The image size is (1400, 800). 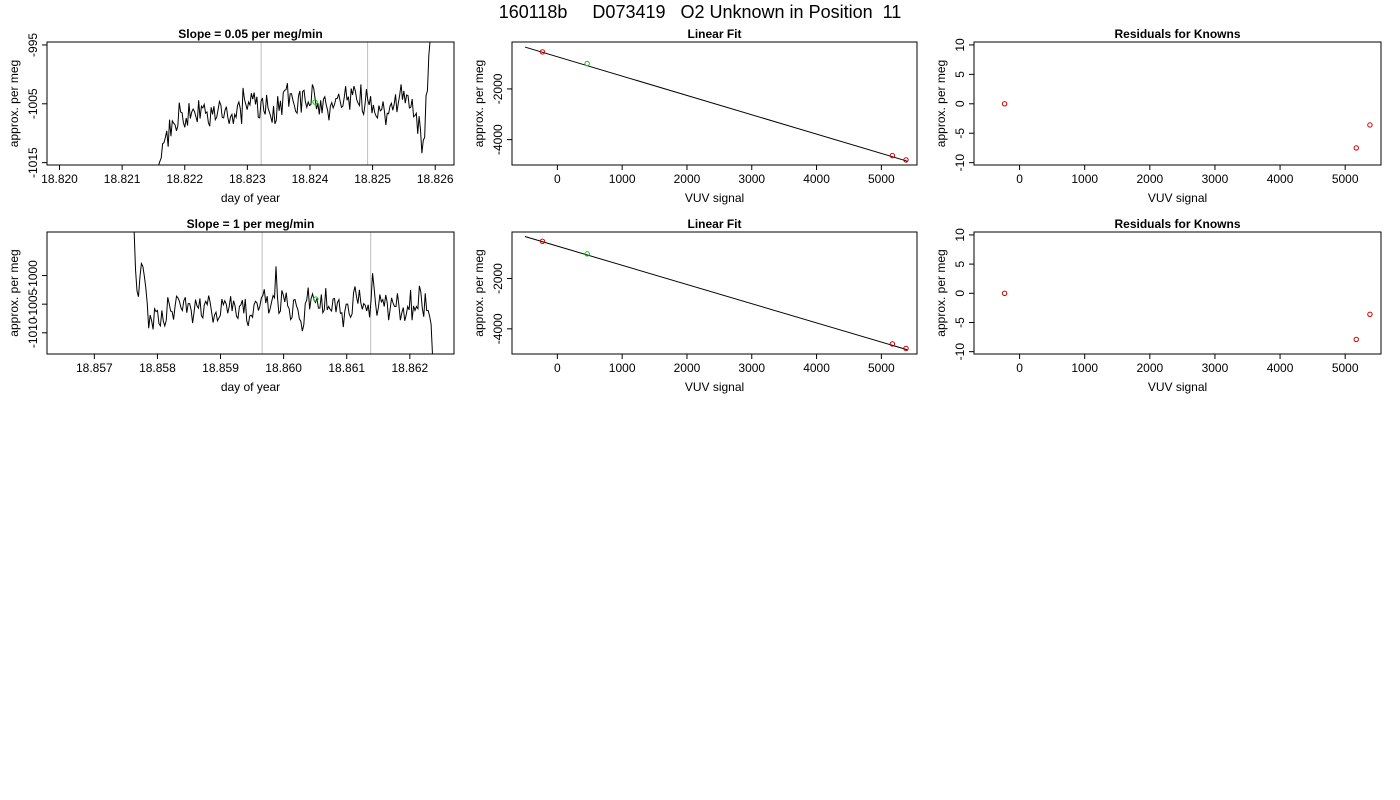 I want to click on x-tick-label: 18.823, so click(x=247, y=179).